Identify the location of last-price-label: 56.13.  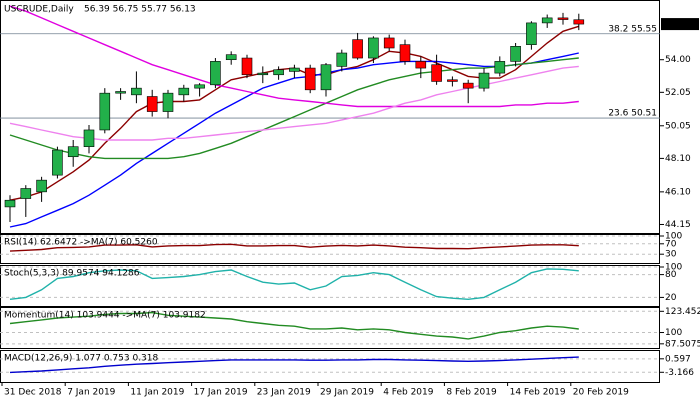
(677, 25).